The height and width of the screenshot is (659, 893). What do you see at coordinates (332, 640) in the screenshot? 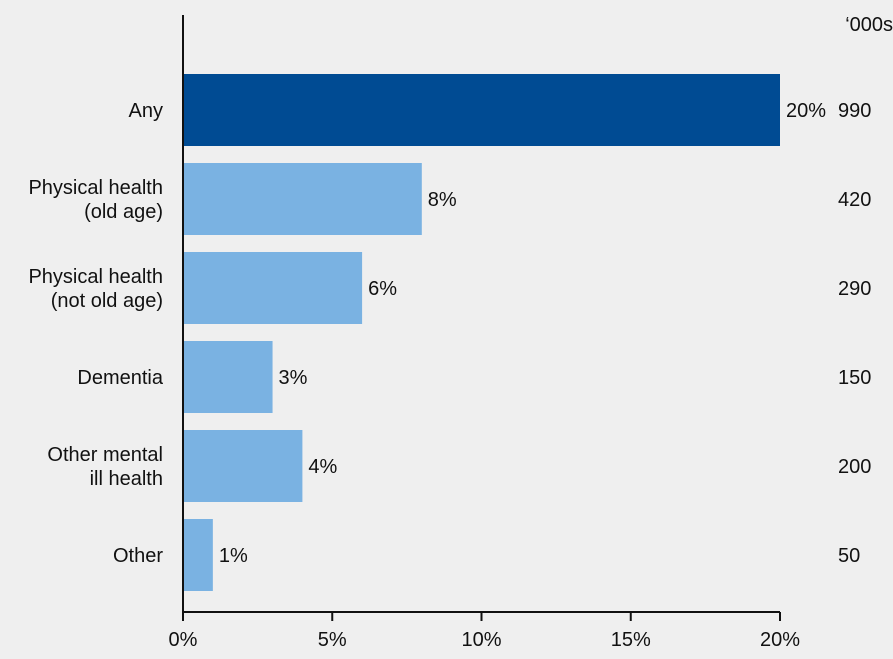
I see `x-tick-label: 5%` at bounding box center [332, 640].